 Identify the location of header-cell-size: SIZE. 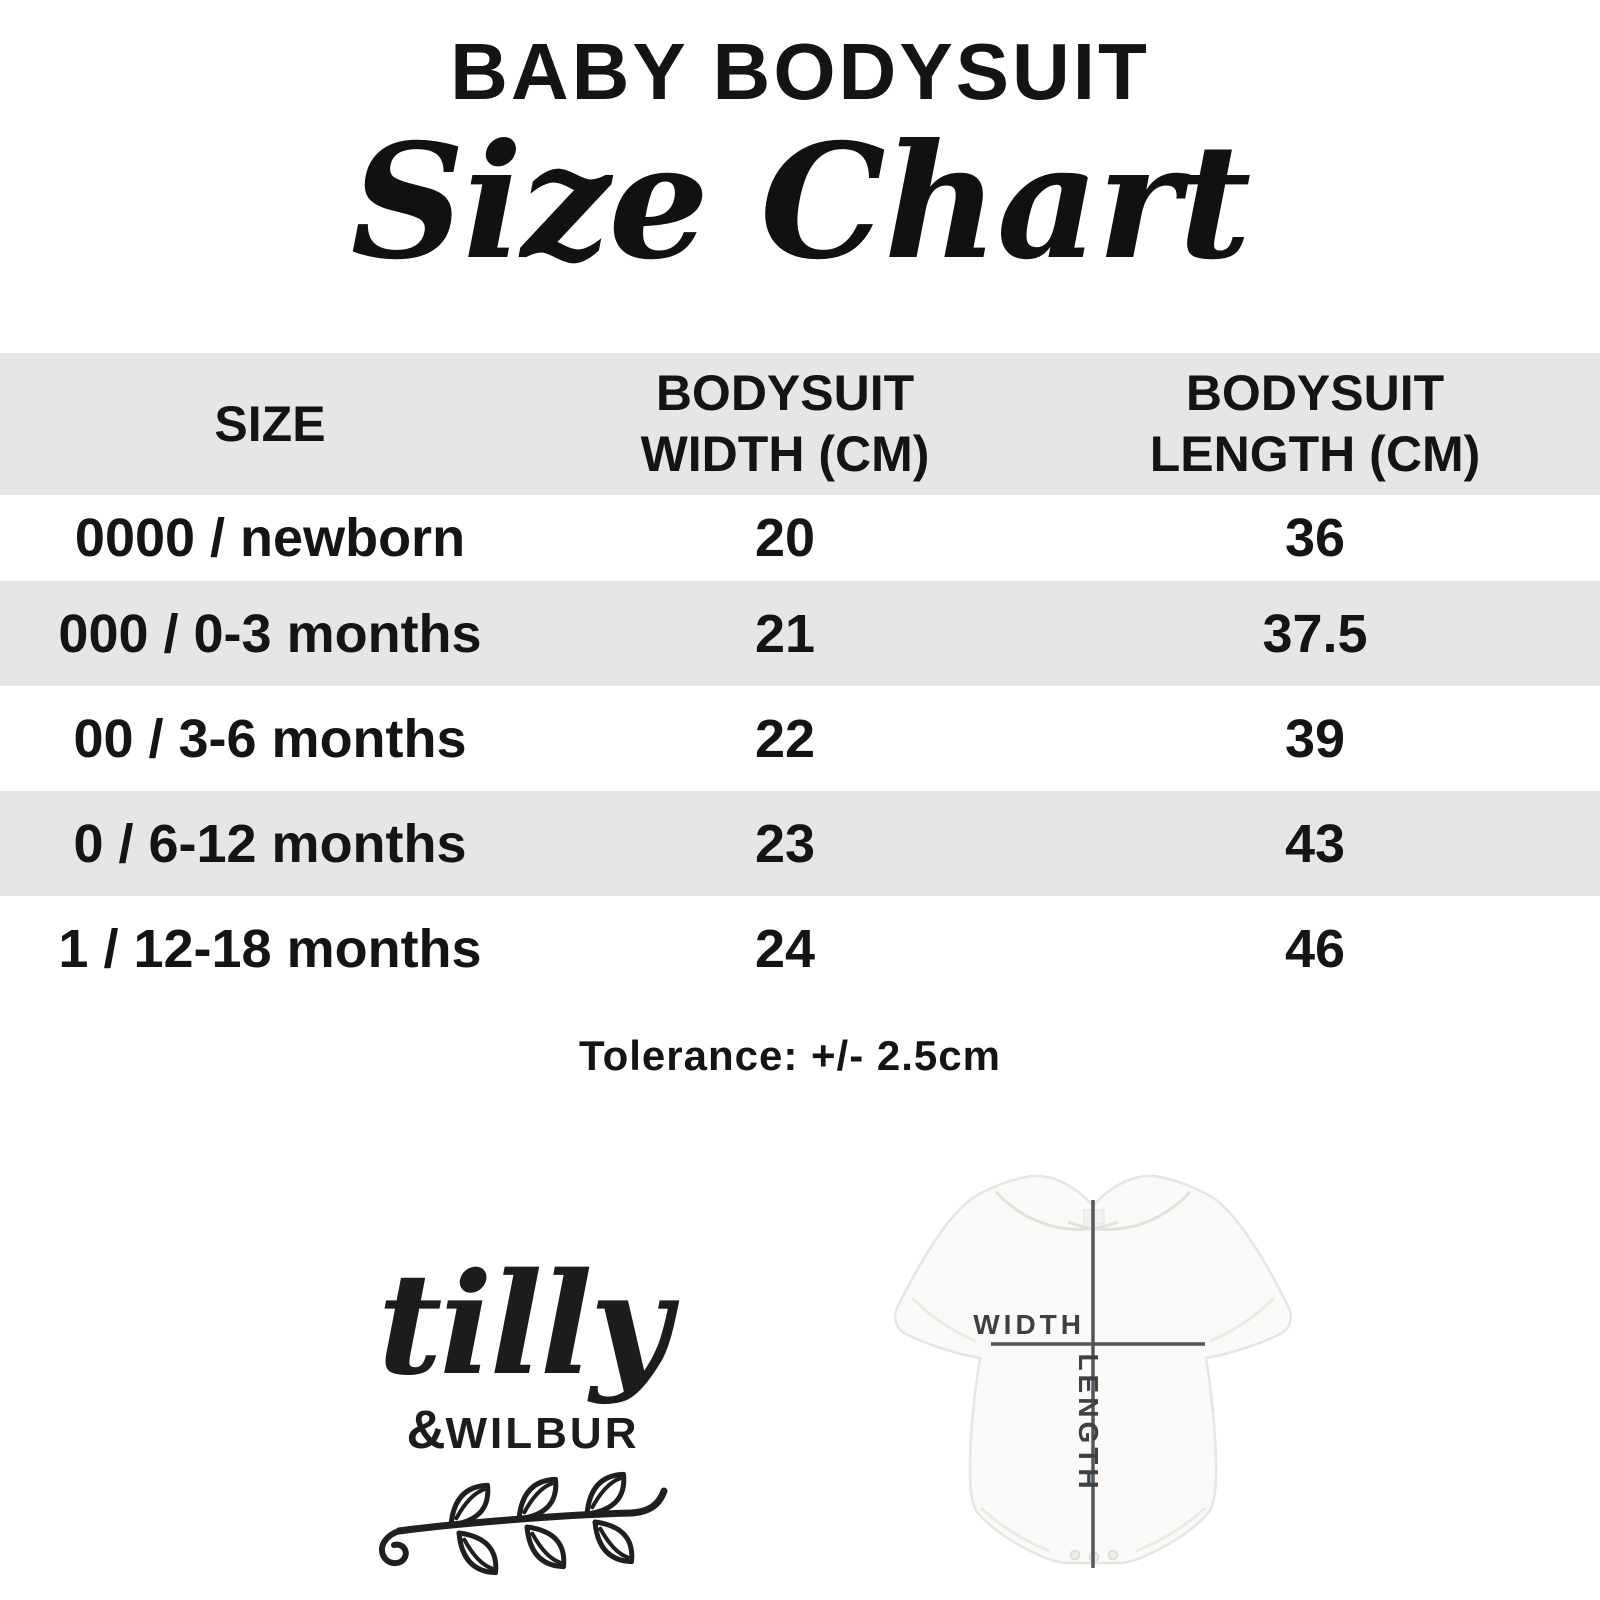
(270, 423).